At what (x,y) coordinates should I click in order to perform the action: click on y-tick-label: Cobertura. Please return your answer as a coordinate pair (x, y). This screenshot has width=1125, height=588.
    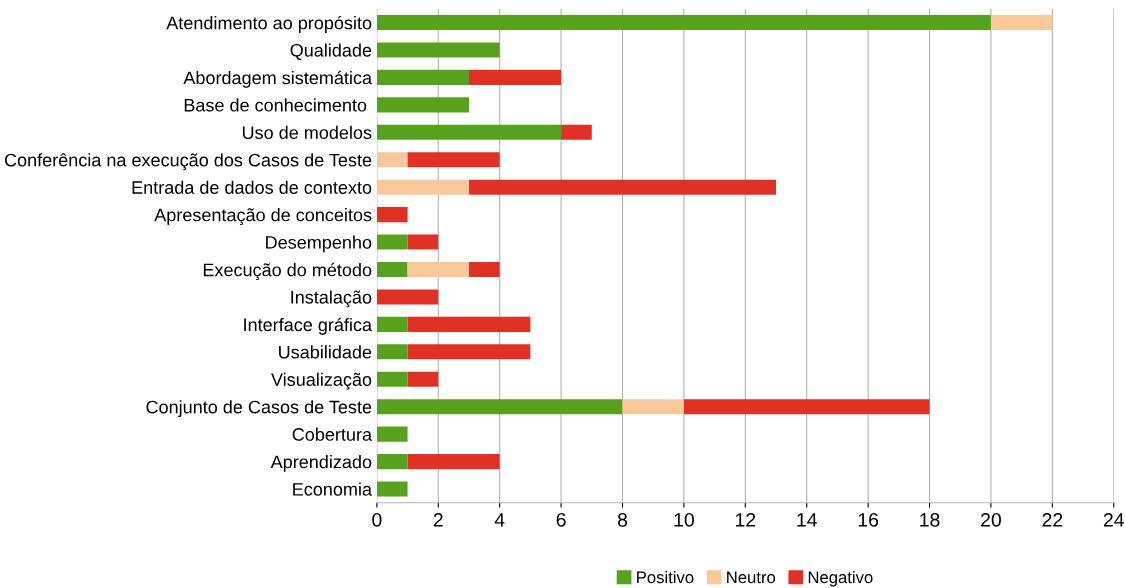
    Looking at the image, I should click on (332, 434).